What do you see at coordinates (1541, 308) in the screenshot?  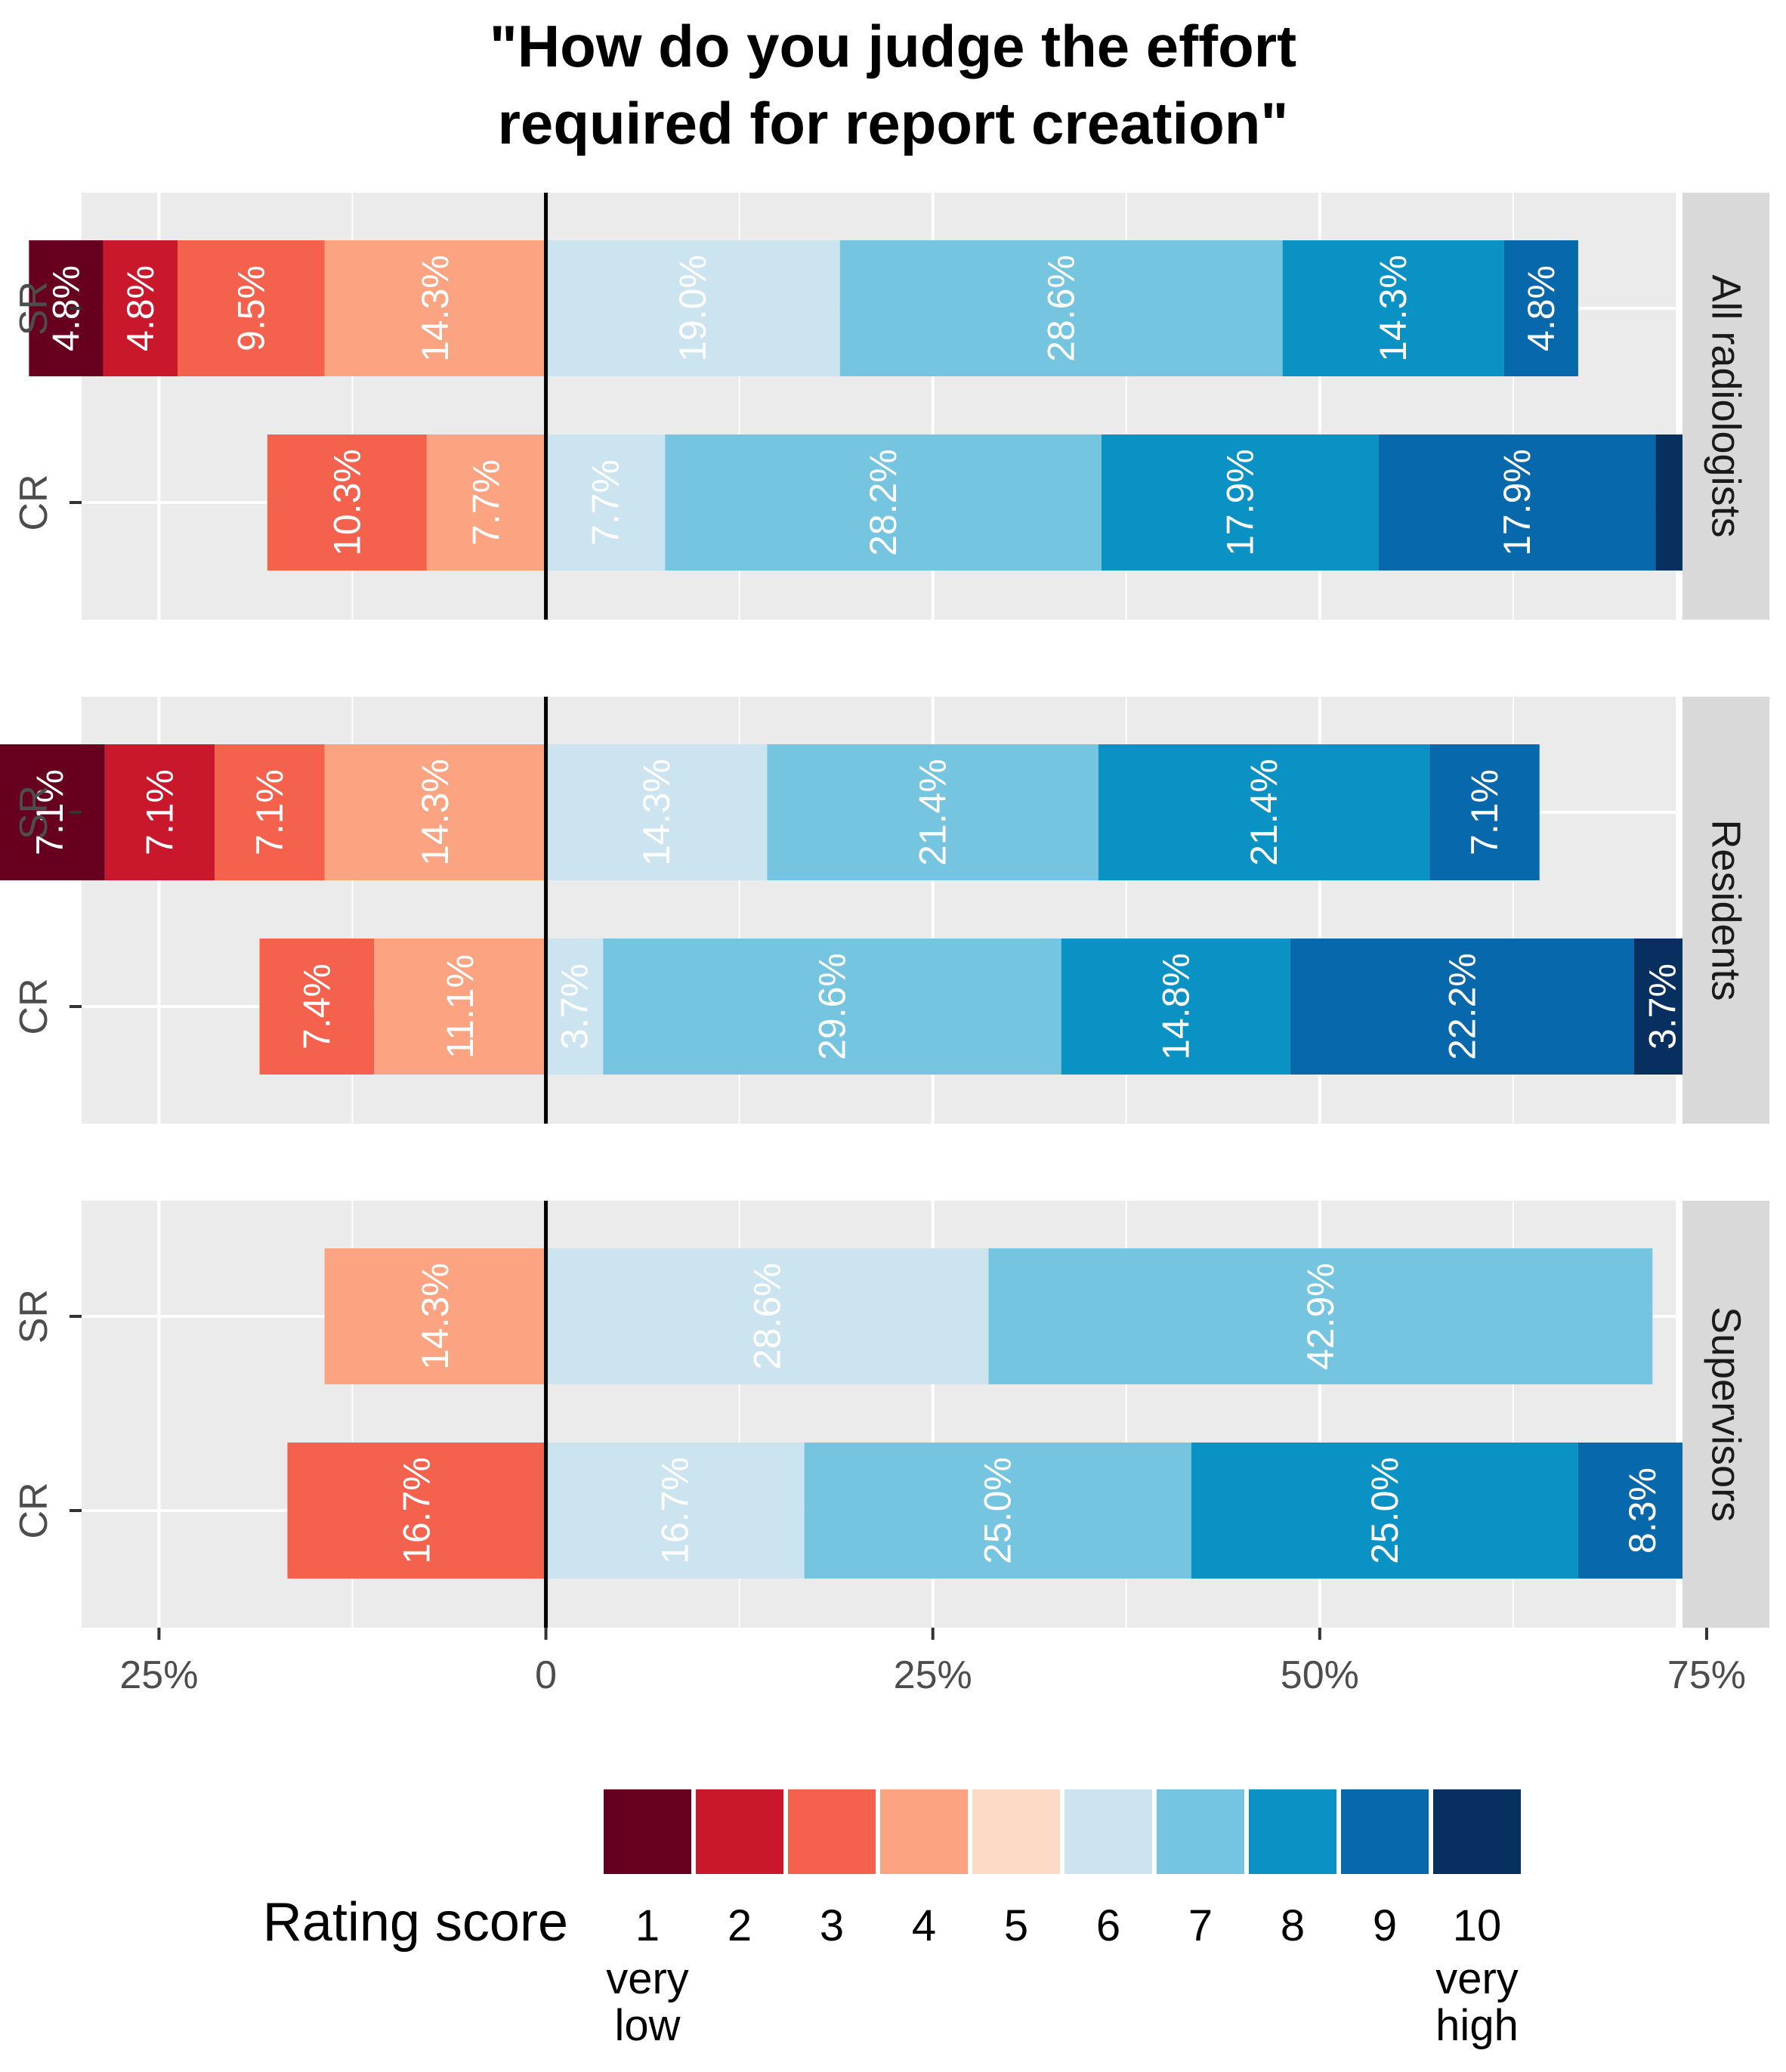 I see `bar-label-score-9: 4.8%` at bounding box center [1541, 308].